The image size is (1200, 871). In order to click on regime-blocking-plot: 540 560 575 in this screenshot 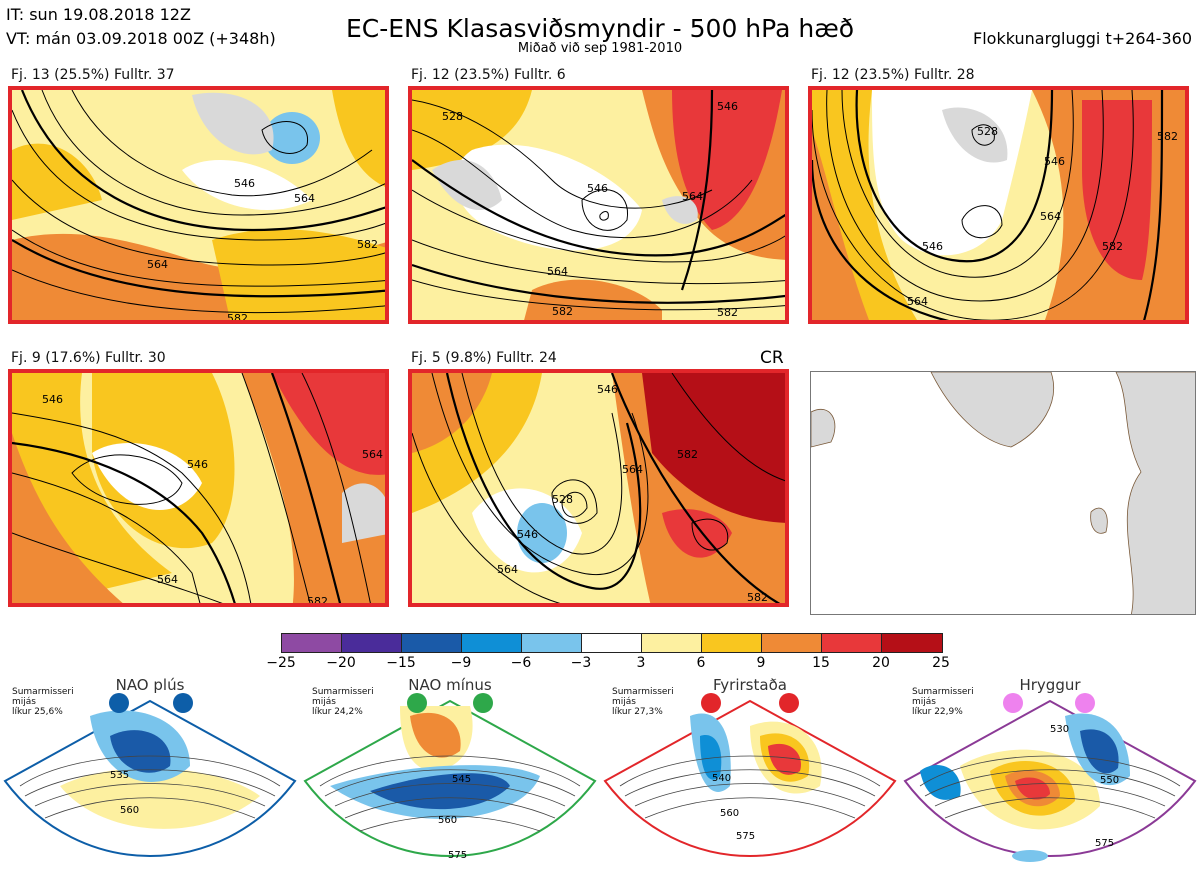, I will do `click(750, 775)`.